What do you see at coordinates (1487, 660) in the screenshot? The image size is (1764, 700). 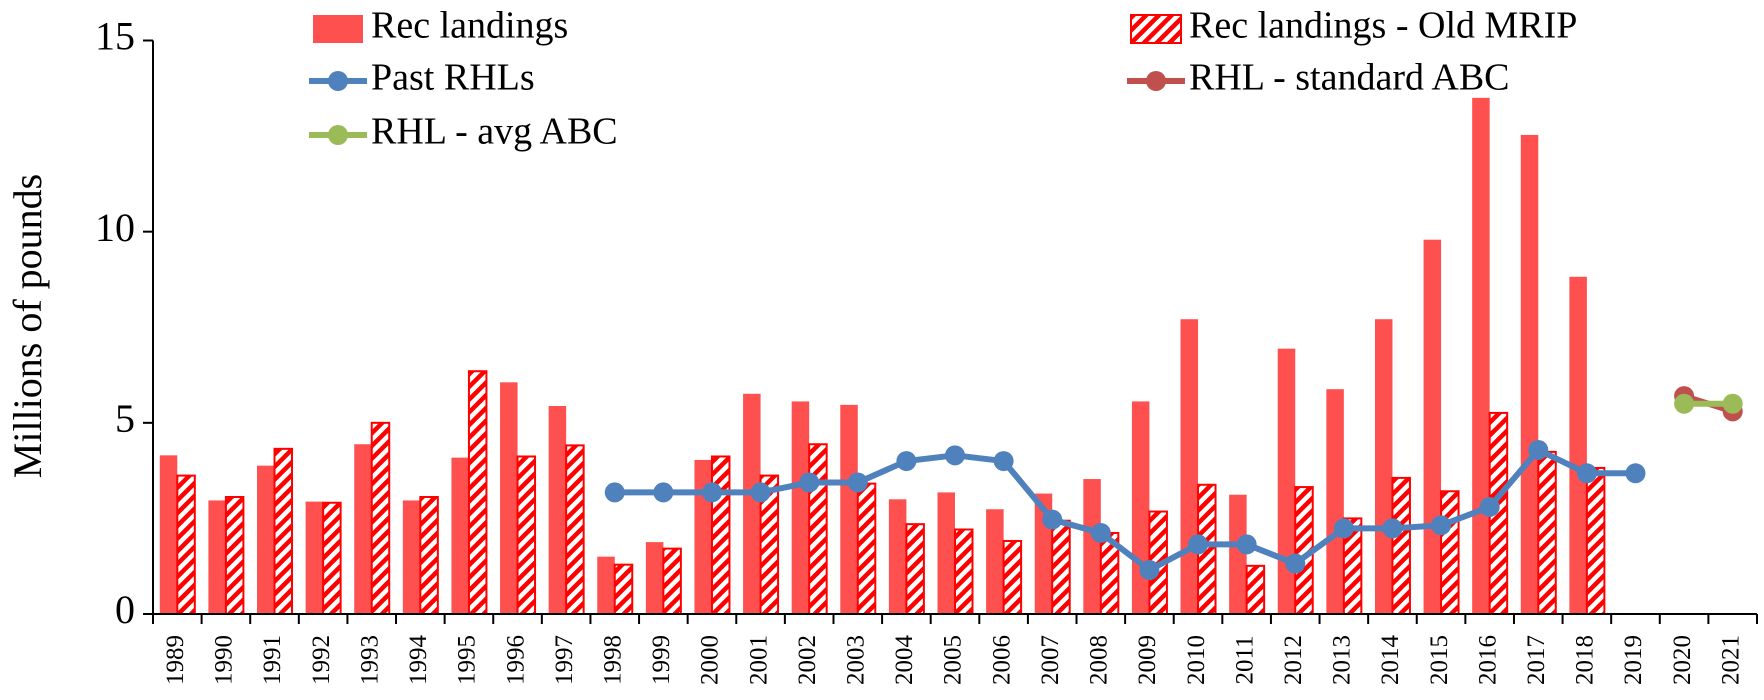 I see `x-tick-label: 2016` at bounding box center [1487, 660].